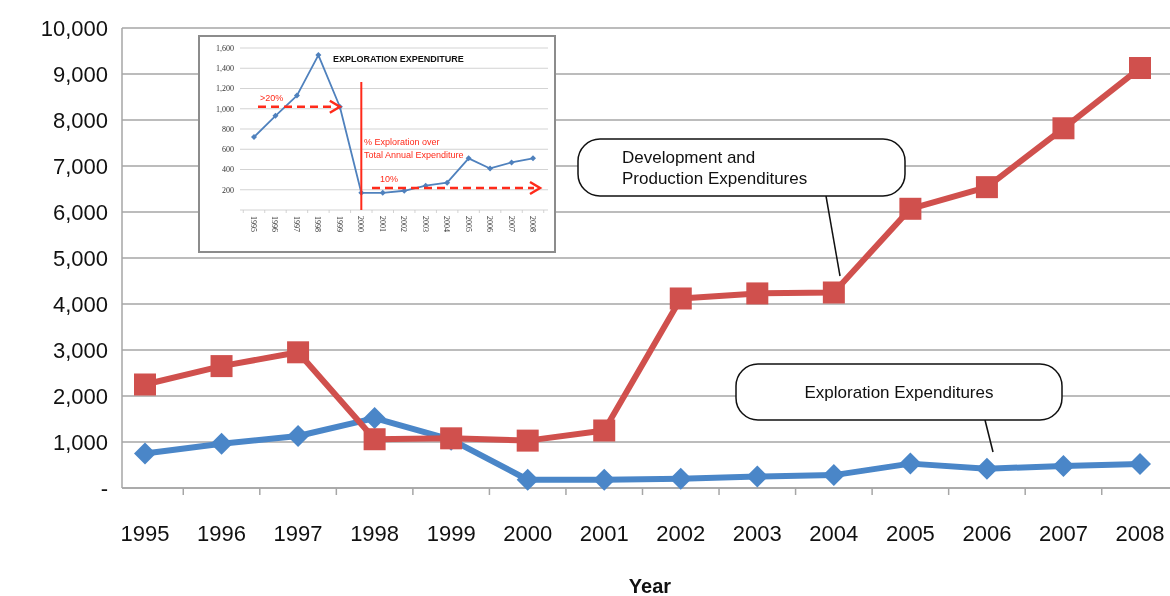 The width and height of the screenshot is (1170, 596). Describe the element at coordinates (650, 585) in the screenshot. I see `x-axis-title: Year` at that location.